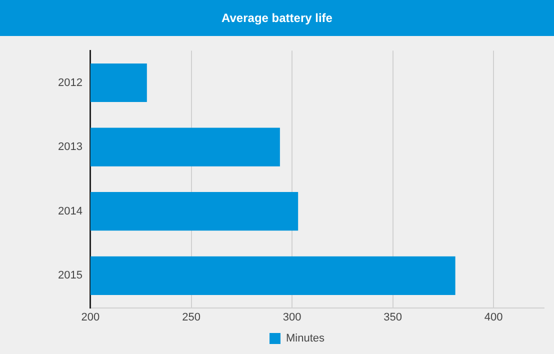 The image size is (554, 354). What do you see at coordinates (306, 338) in the screenshot?
I see `legend-label: Minutes` at bounding box center [306, 338].